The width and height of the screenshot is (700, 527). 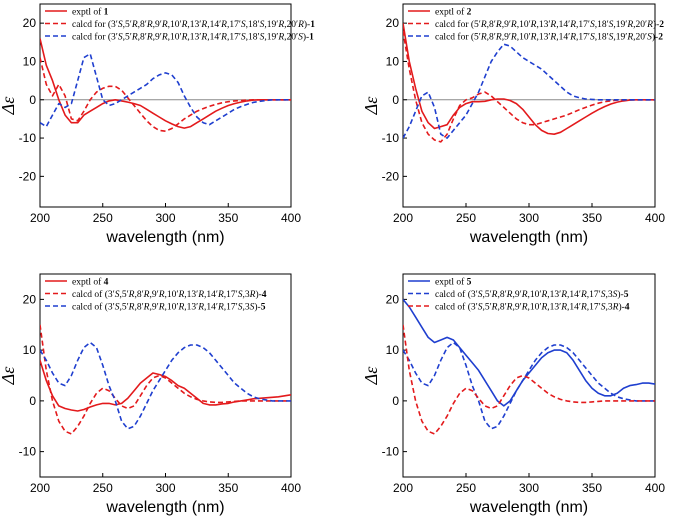 I want to click on legend-label: exptl of 5, so click(x=453, y=282).